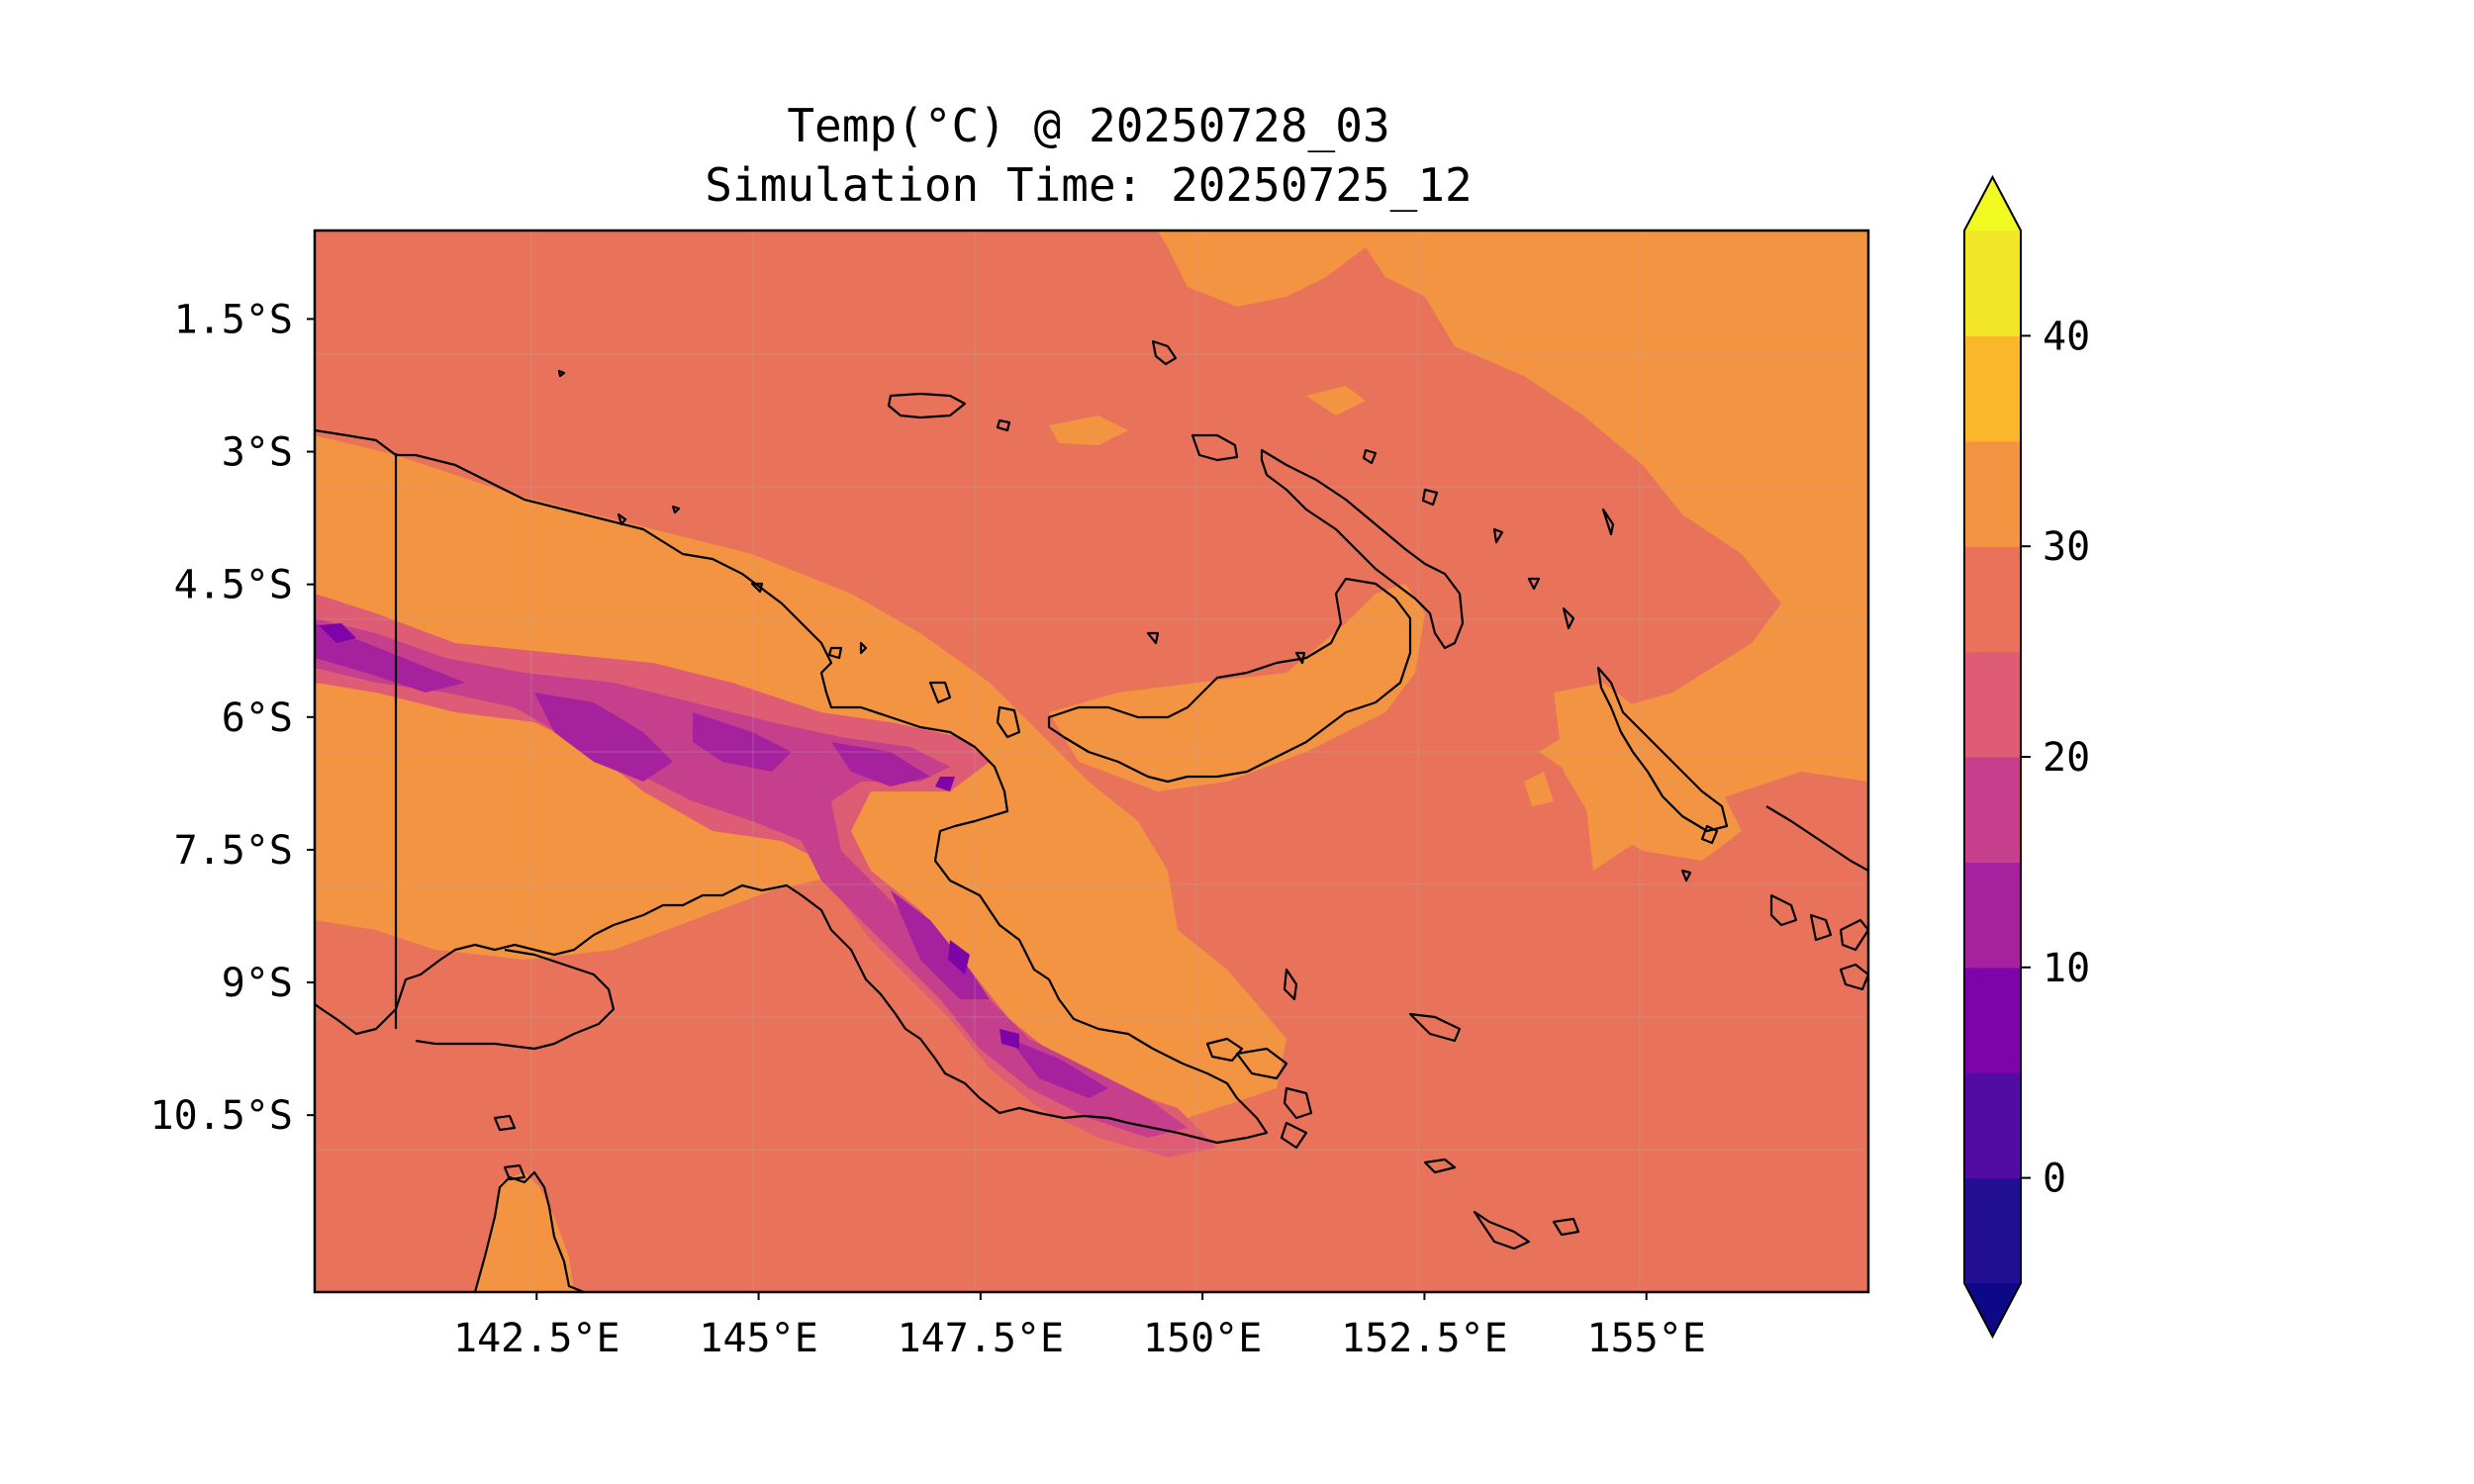 This screenshot has width=2474, height=1484. What do you see at coordinates (2066, 758) in the screenshot?
I see `colorbar-tick-label: 20` at bounding box center [2066, 758].